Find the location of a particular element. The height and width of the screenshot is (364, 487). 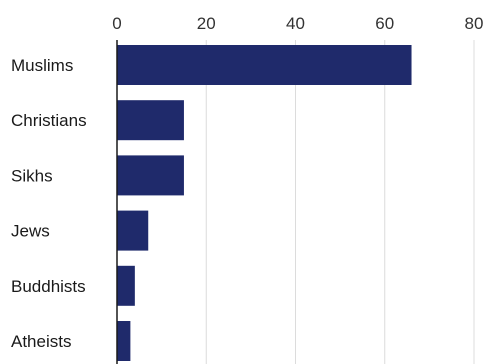

x-axis-ticks: 0 20 40 60 80 is located at coordinates (297, 23).